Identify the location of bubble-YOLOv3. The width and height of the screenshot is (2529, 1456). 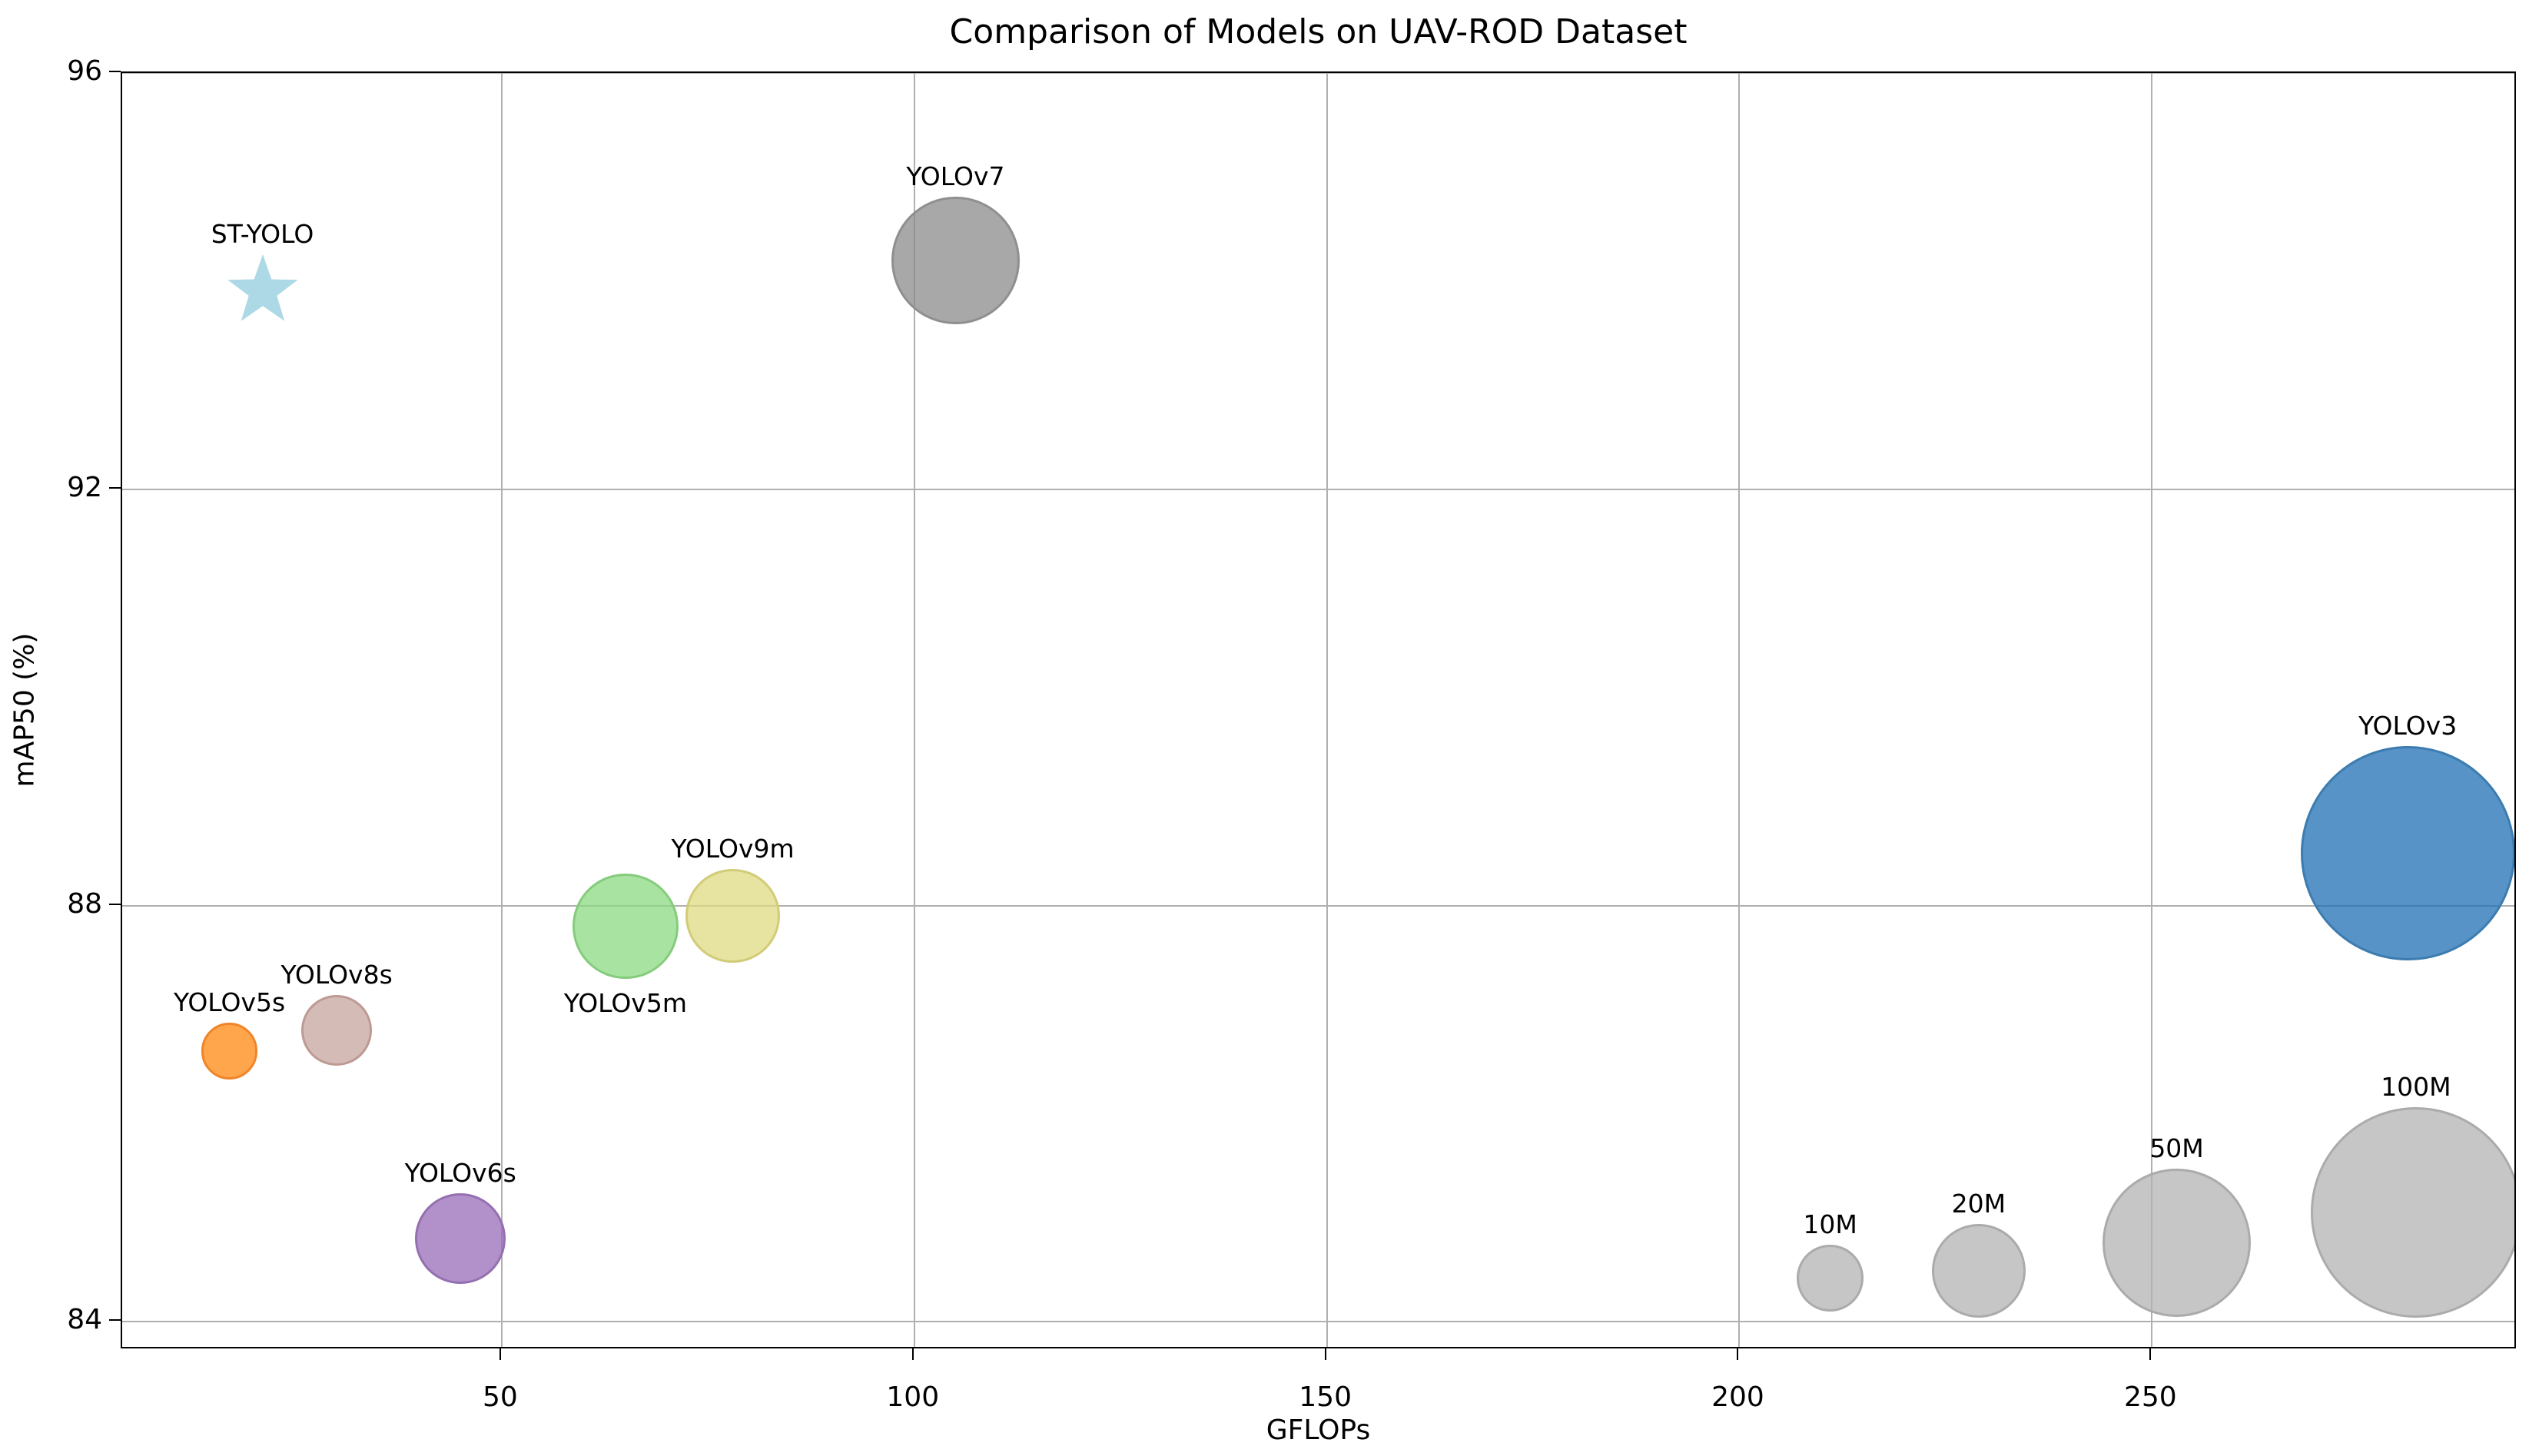
(2407, 854).